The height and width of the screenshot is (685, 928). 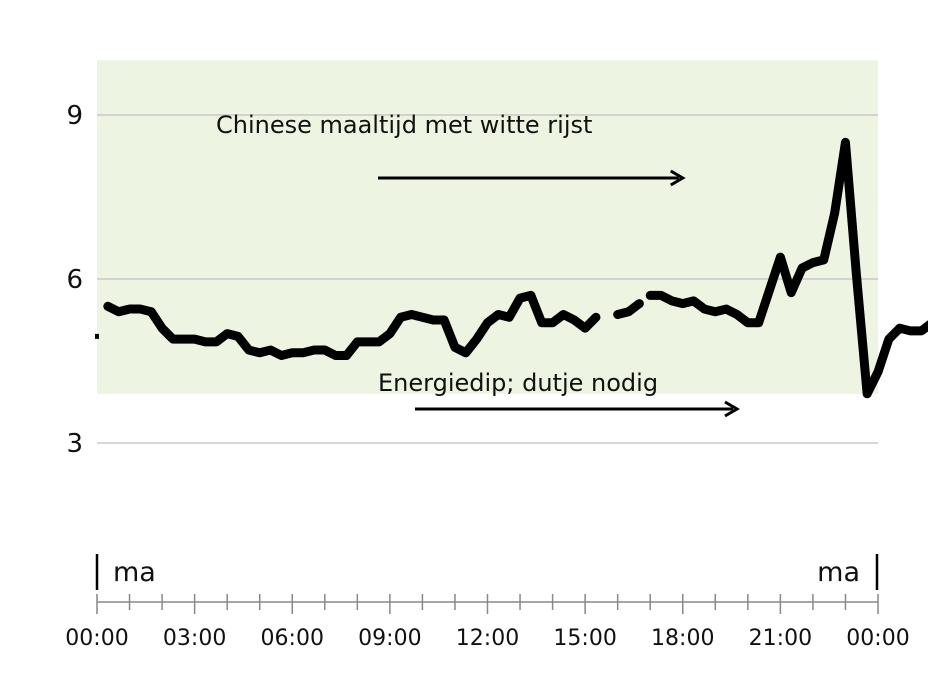 I want to click on annotation-label: Energiedip; dutje nodig, so click(x=518, y=383).